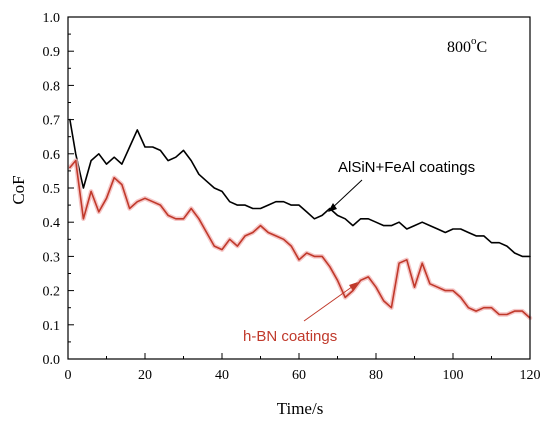  I want to click on y-axis-title: CoF, so click(18, 189).